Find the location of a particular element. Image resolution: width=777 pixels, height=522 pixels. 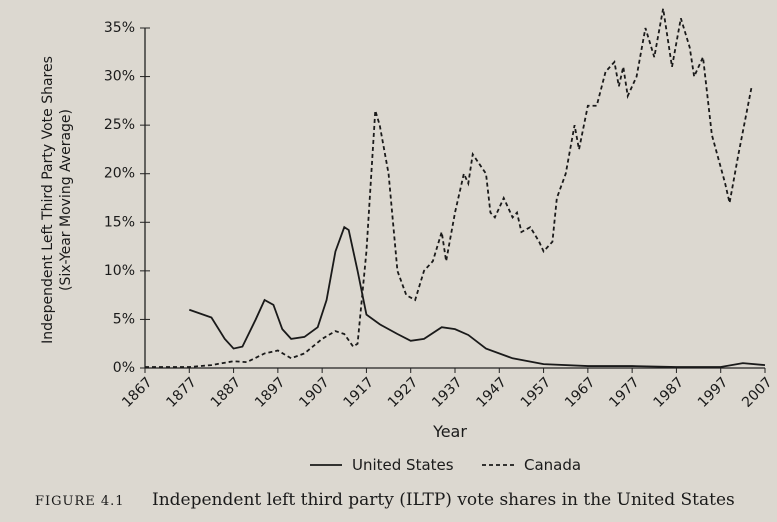

y-tick-label: 25% is located at coordinates (119, 125).